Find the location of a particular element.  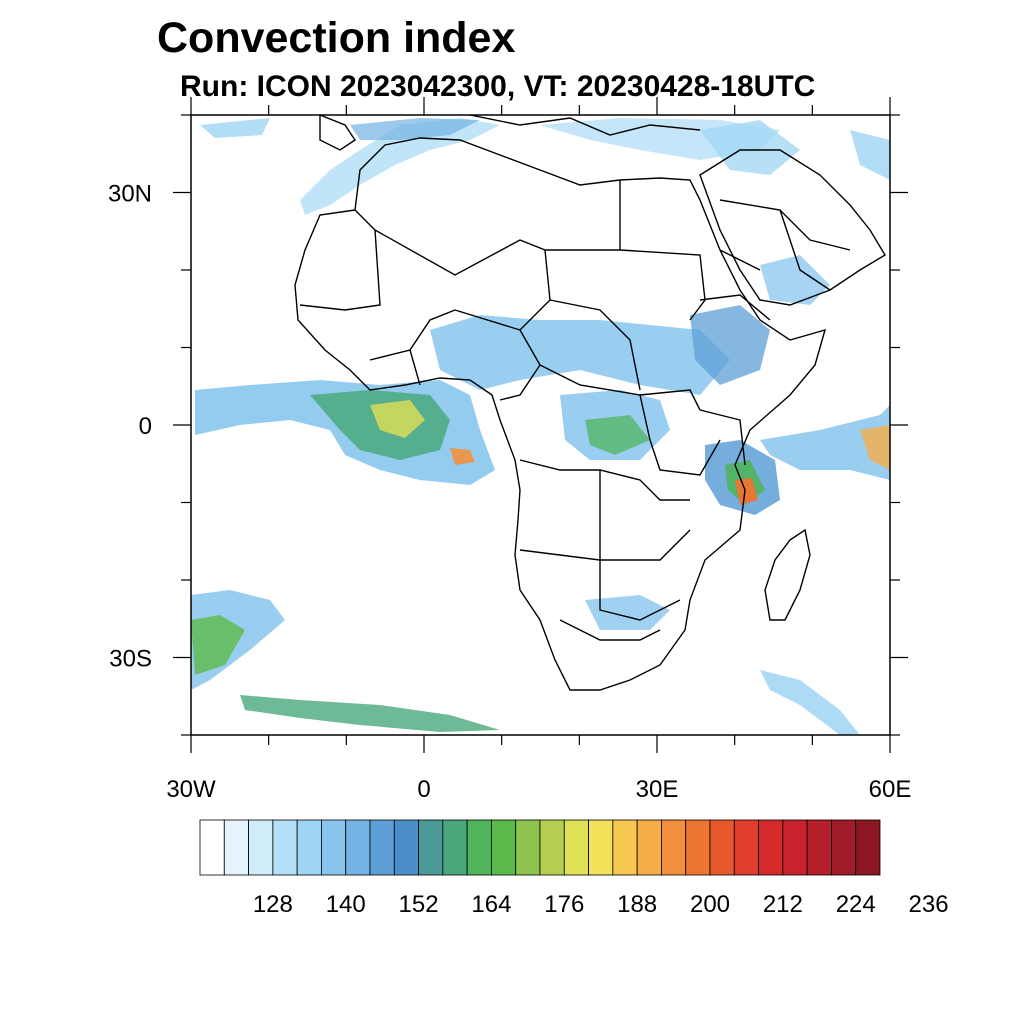

colorbar-label: 224 is located at coordinates (856, 904).